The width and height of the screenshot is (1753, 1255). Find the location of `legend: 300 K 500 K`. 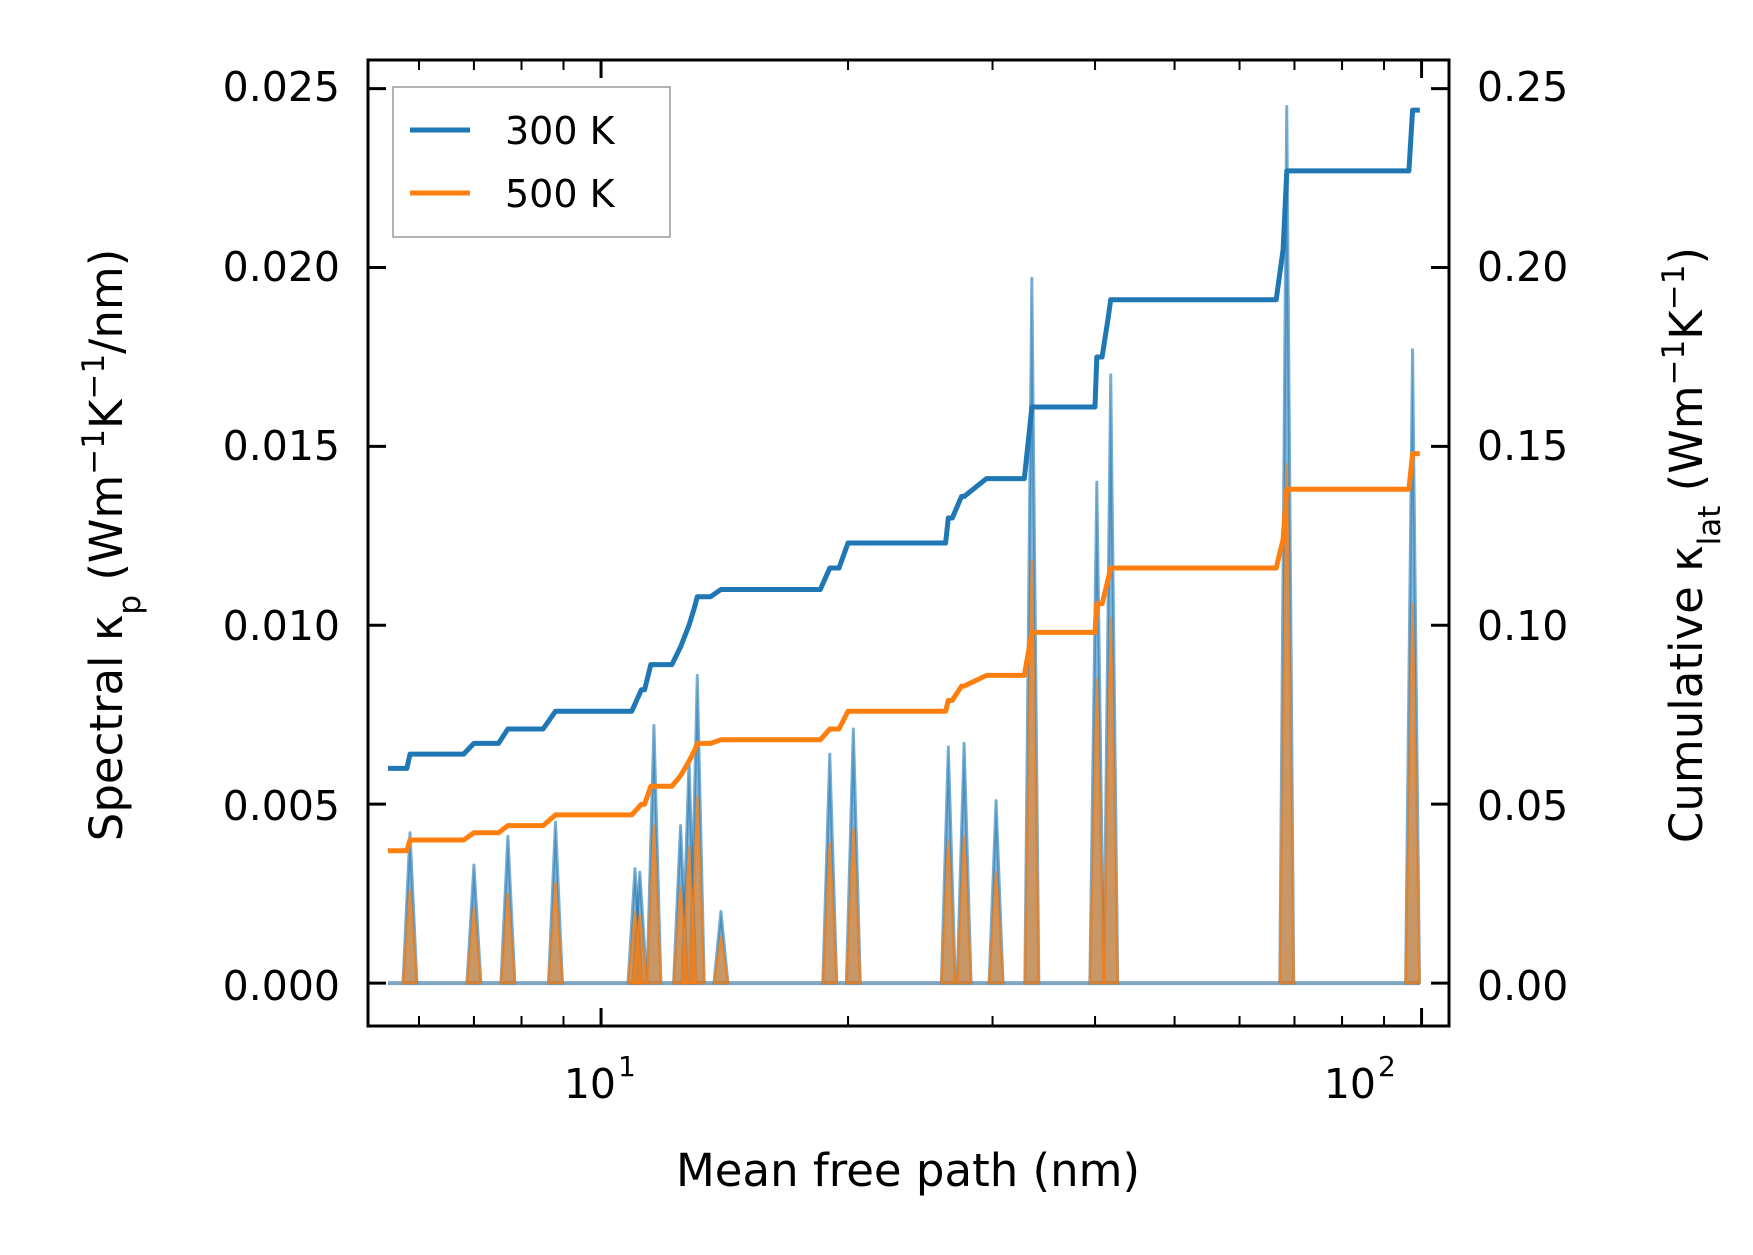

legend: 300 K 500 K is located at coordinates (531, 162).